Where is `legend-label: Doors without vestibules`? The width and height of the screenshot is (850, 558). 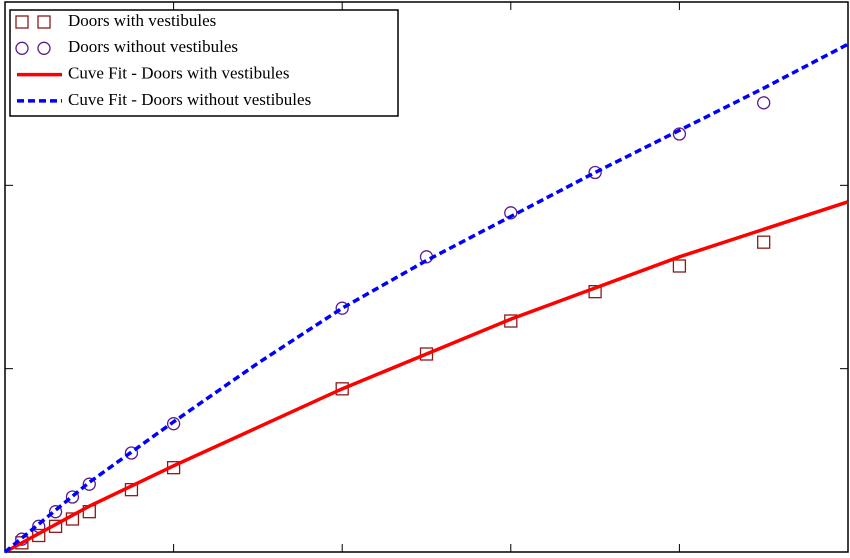
legend-label: Doors without vestibules is located at coordinates (153, 46).